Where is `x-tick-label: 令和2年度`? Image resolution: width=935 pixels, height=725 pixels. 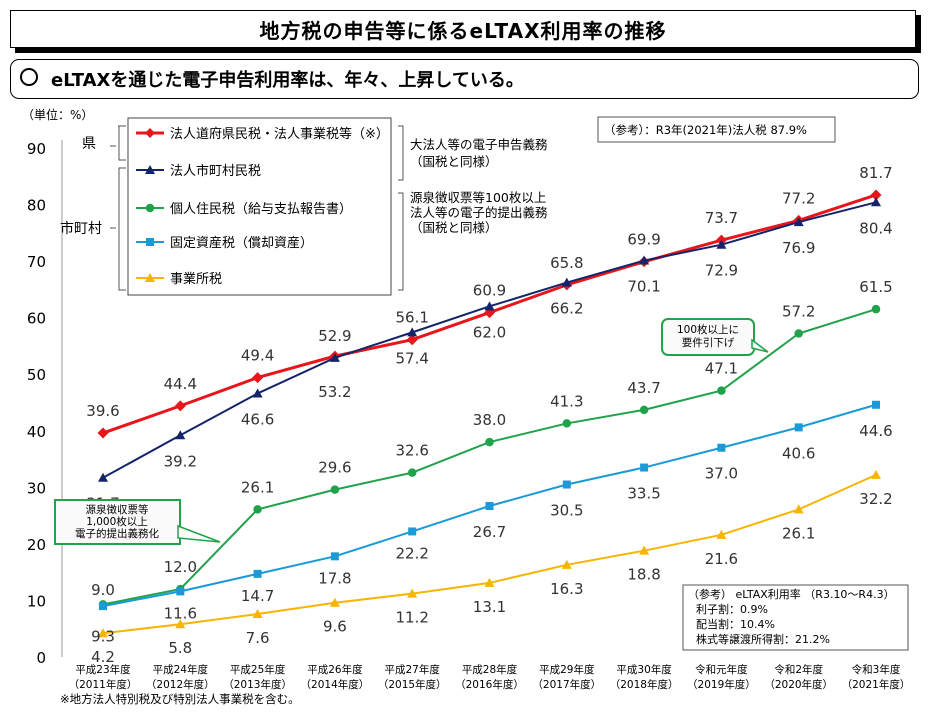 x-tick-label: 令和2年度 is located at coordinates (798, 669).